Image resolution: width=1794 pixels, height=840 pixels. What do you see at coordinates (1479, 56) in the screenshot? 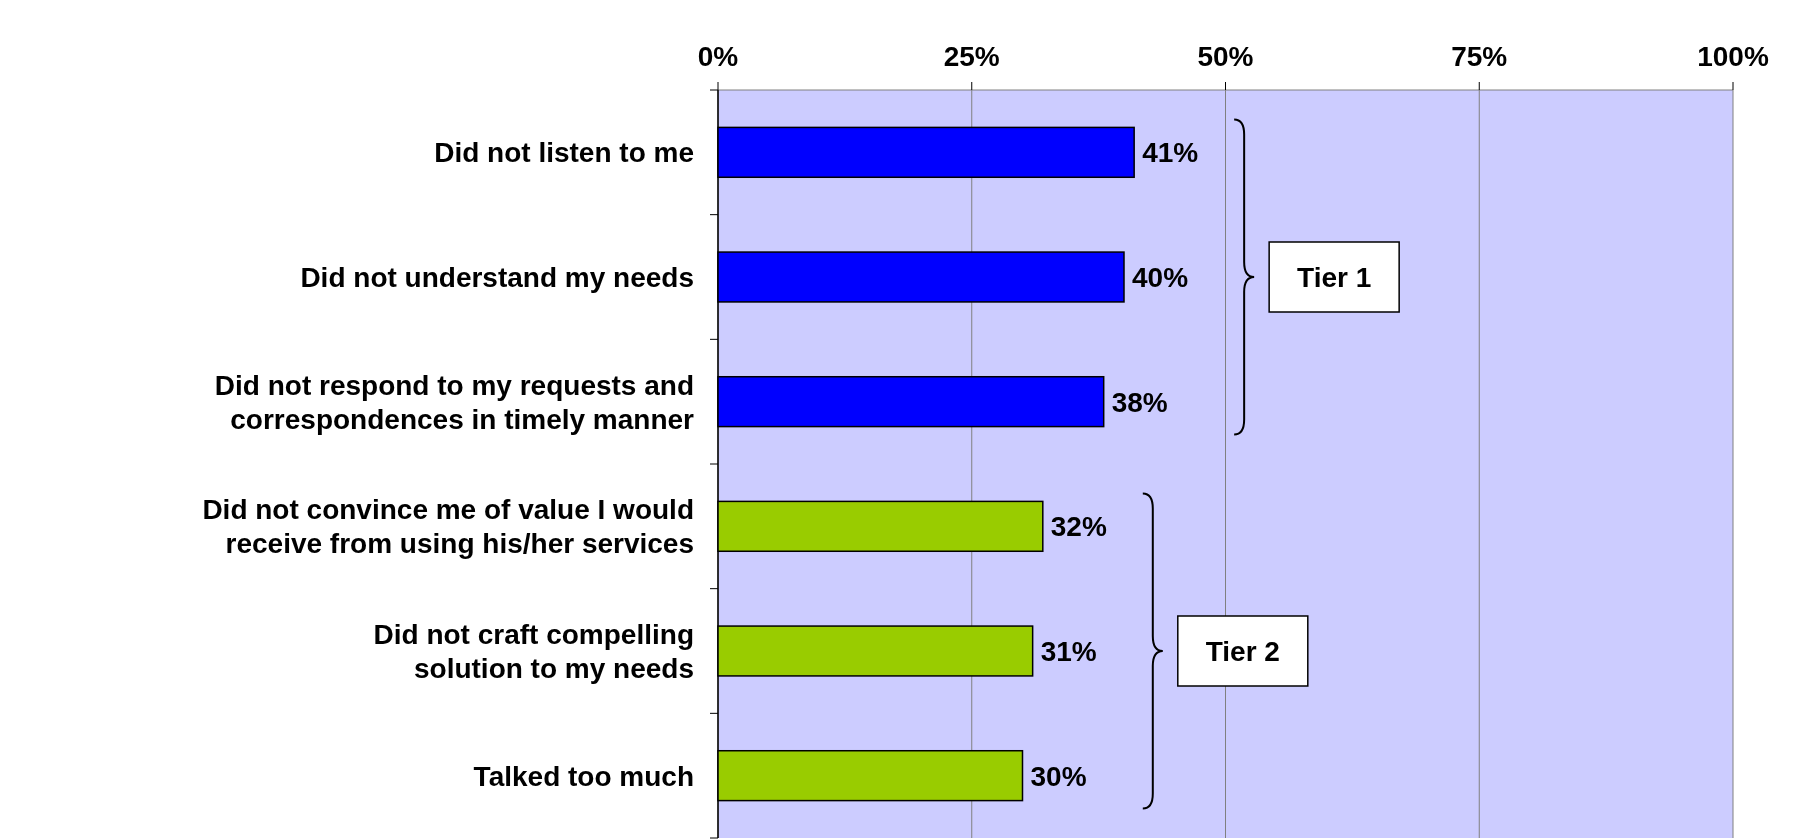
I see `x-tick-label: 75%` at bounding box center [1479, 56].